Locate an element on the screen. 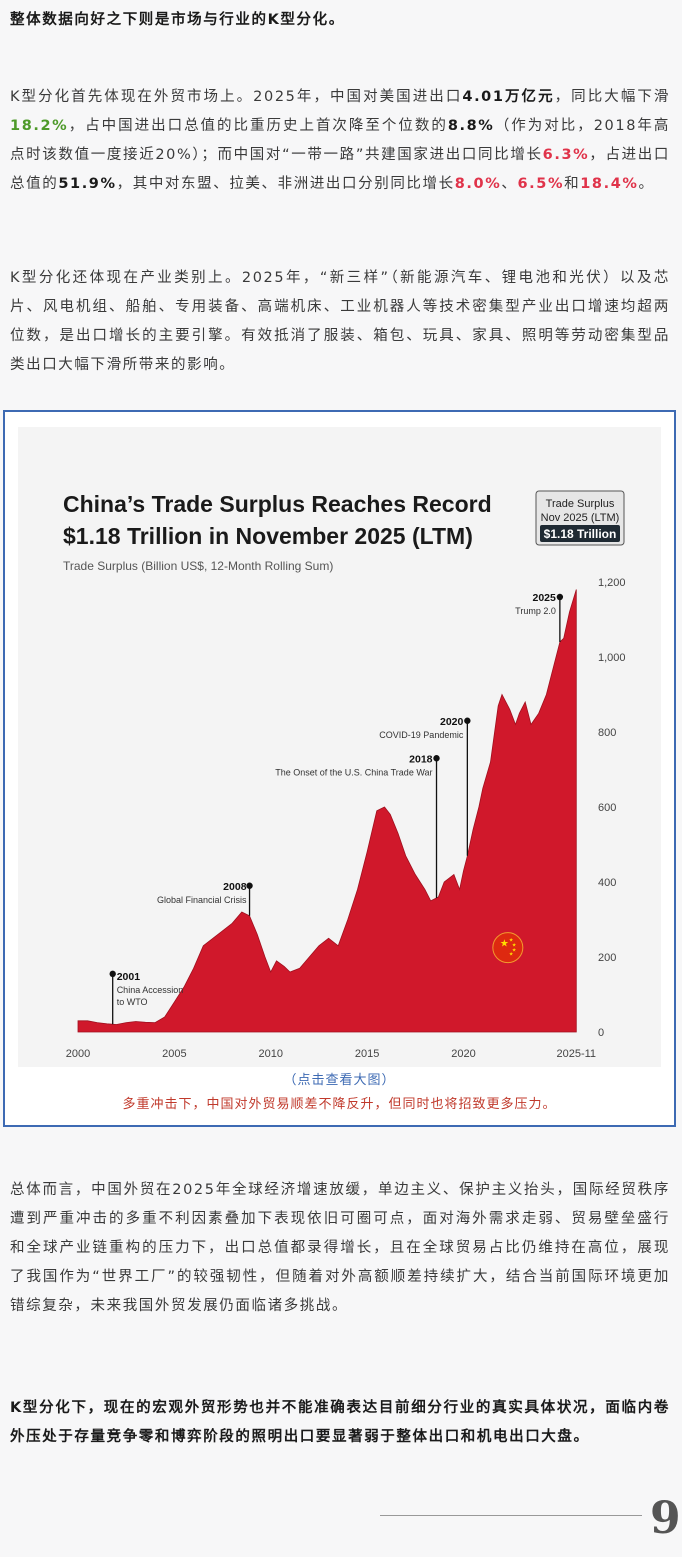 This screenshot has width=682, height=1557. annotation-year: 2001 is located at coordinates (129, 977).